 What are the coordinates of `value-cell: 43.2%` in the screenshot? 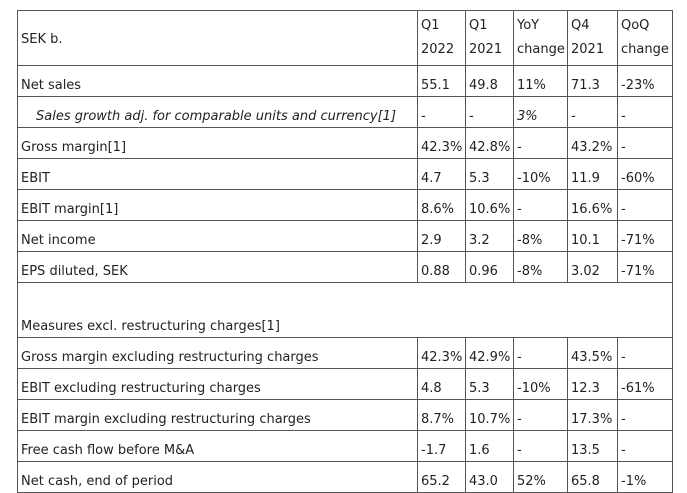 It's located at (592, 143).